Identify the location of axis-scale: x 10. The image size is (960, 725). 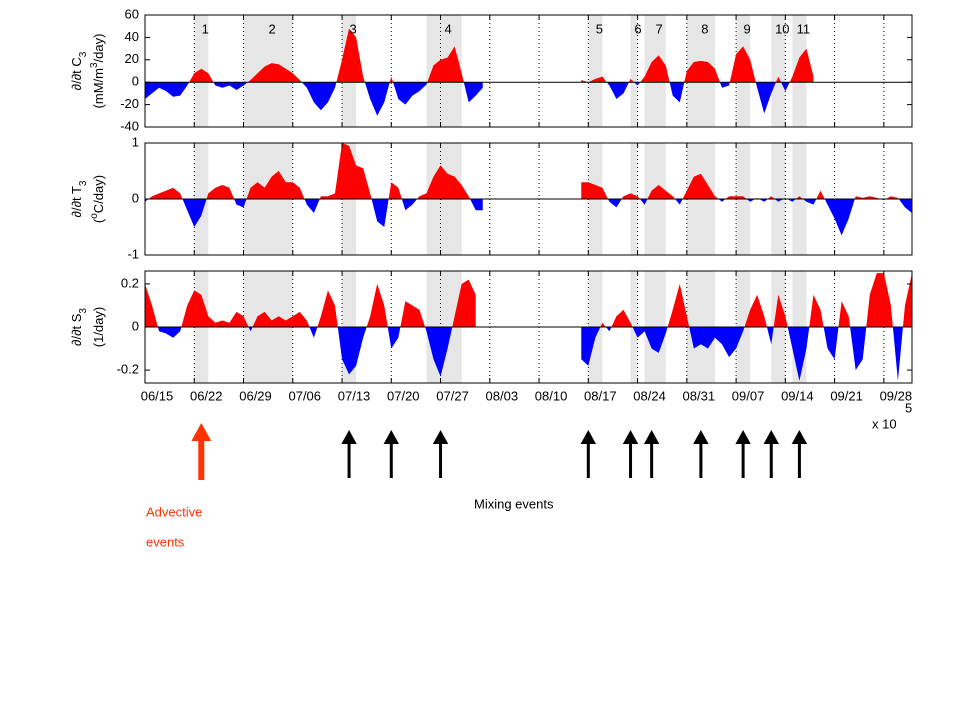
(884, 423).